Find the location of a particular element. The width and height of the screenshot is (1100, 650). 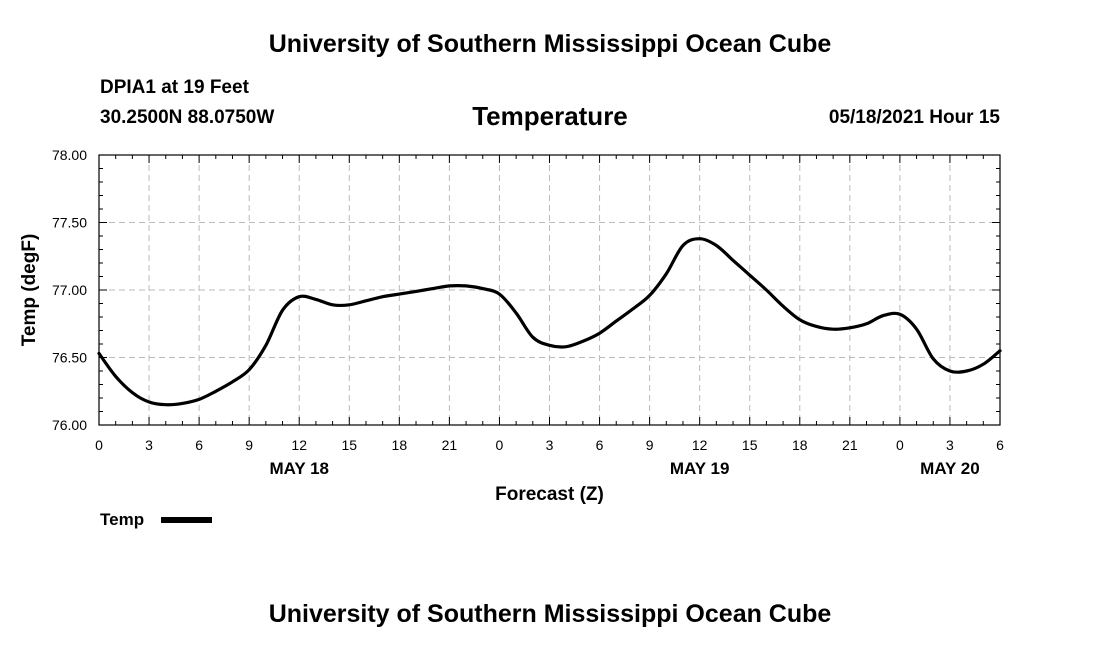

date-label: MAY 20 is located at coordinates (950, 468).